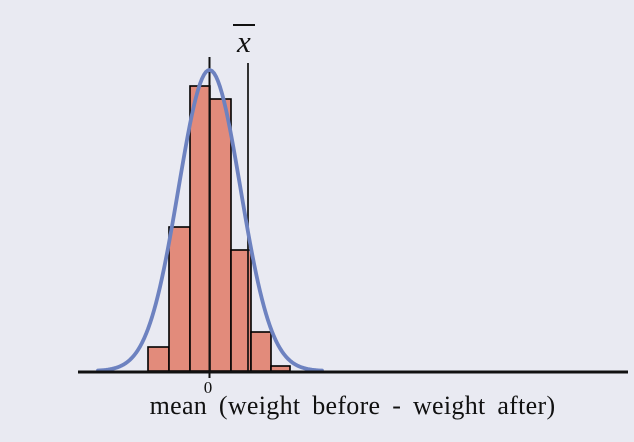 The width and height of the screenshot is (634, 442). I want to click on xbar-label: x, so click(244, 41).